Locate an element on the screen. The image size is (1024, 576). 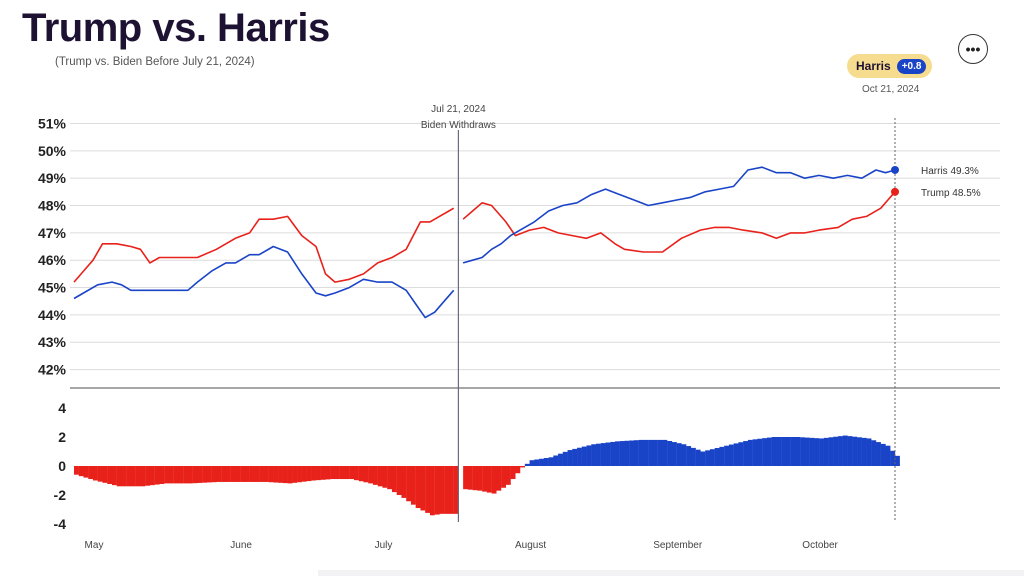
y-tick-label: 44% is located at coordinates (52, 315).